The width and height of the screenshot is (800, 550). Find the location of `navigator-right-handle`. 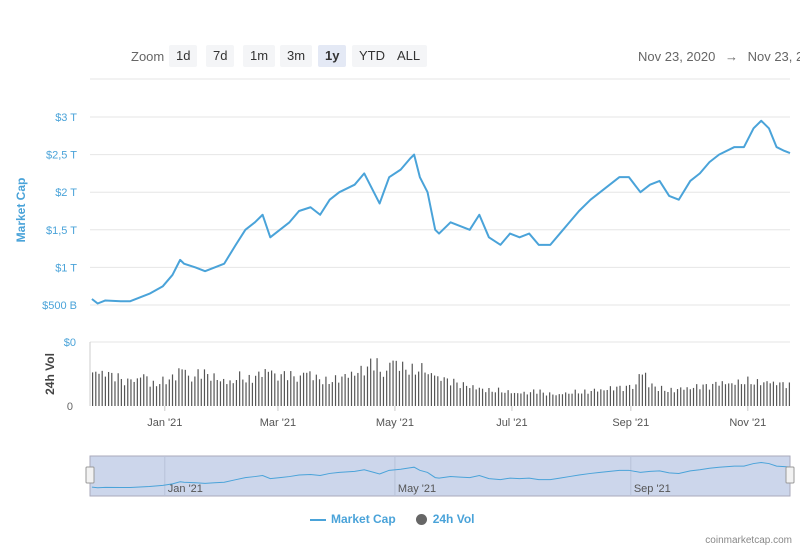

navigator-right-handle is located at coordinates (790, 475).